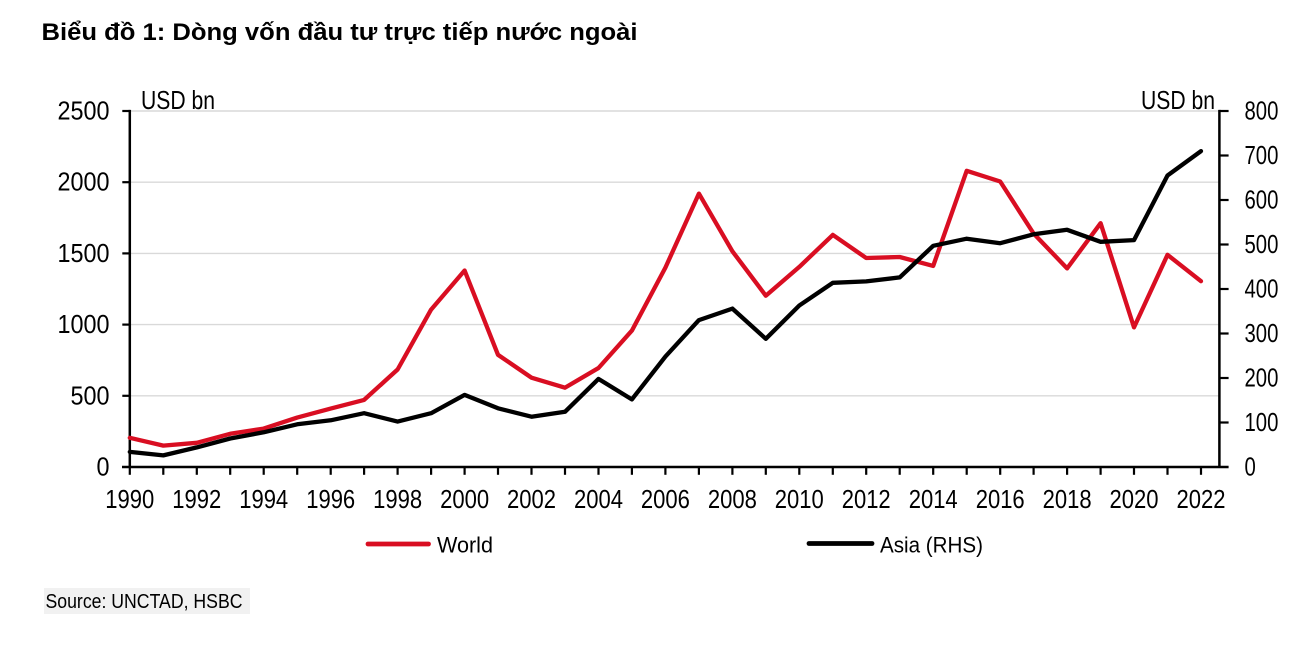  What do you see at coordinates (144, 602) in the screenshot?
I see `svg-text: Source: UNCTAD, HSBC` at bounding box center [144, 602].